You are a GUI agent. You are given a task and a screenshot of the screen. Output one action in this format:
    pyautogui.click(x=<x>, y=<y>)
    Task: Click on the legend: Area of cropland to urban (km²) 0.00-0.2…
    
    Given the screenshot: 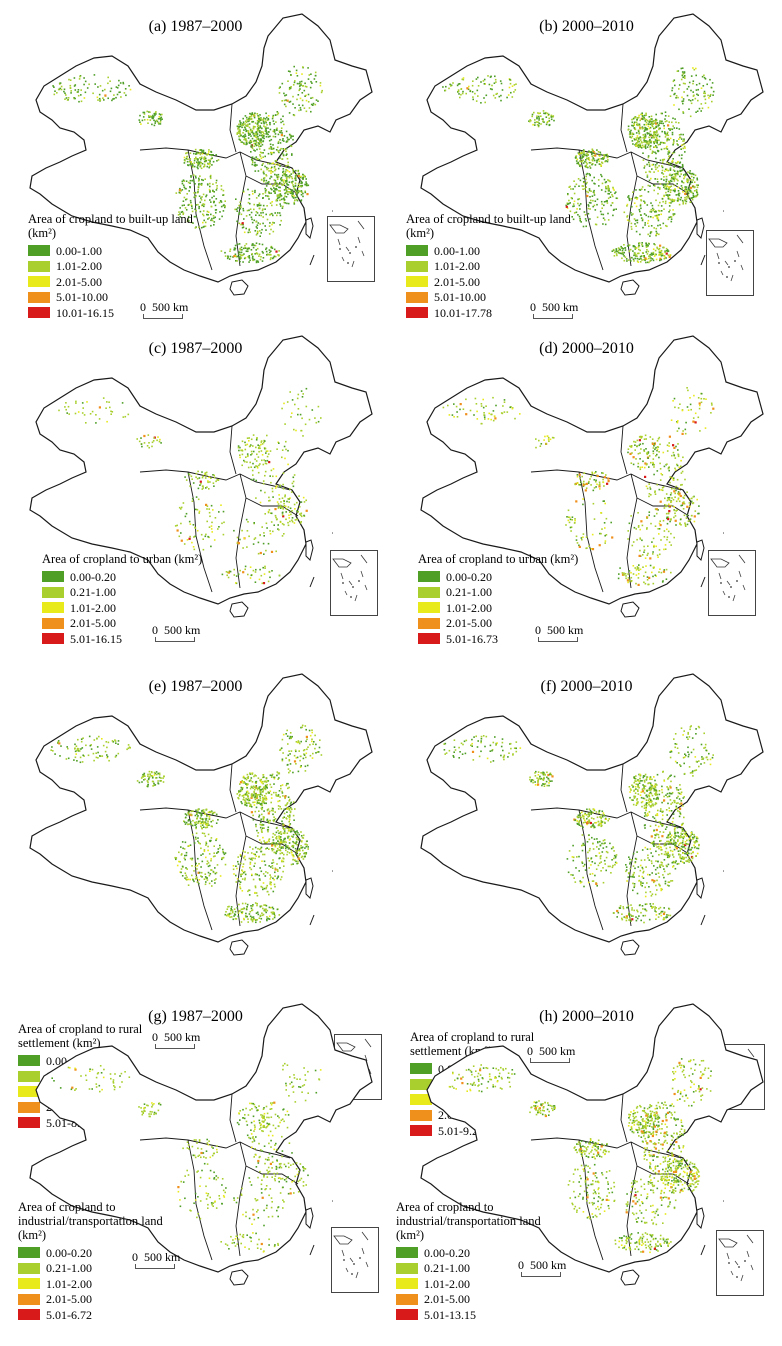 What is the action you would take?
    pyautogui.click(x=129, y=599)
    